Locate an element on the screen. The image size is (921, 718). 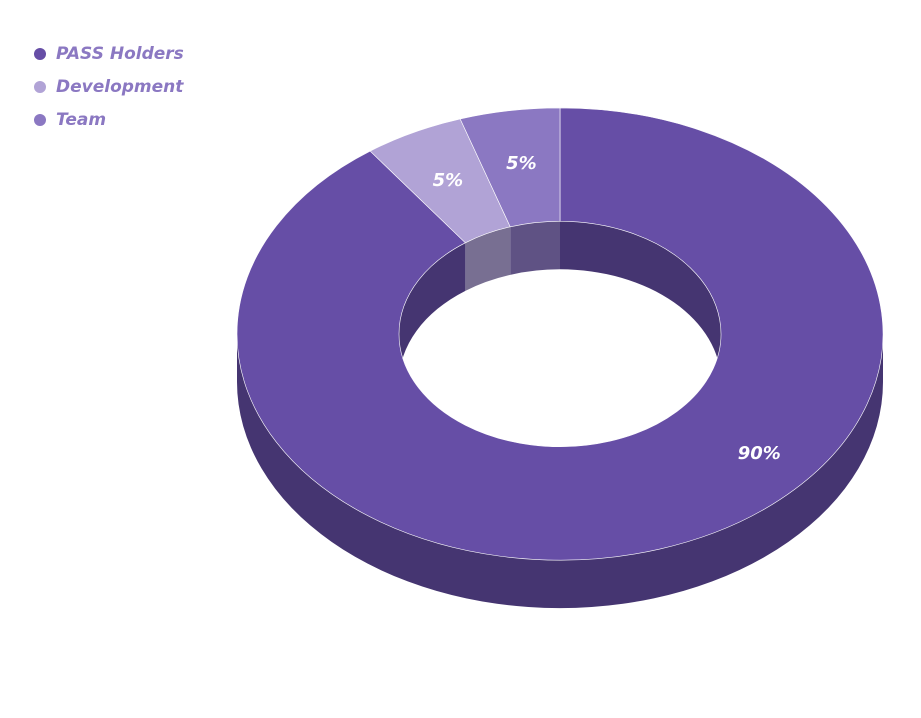
legend-label: Development is located at coordinates (120, 86).